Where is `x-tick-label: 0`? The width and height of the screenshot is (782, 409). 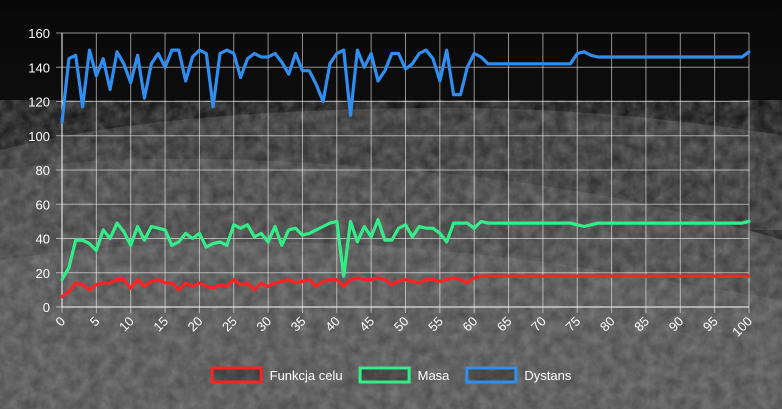
x-tick-label: 0 is located at coordinates (60, 322).